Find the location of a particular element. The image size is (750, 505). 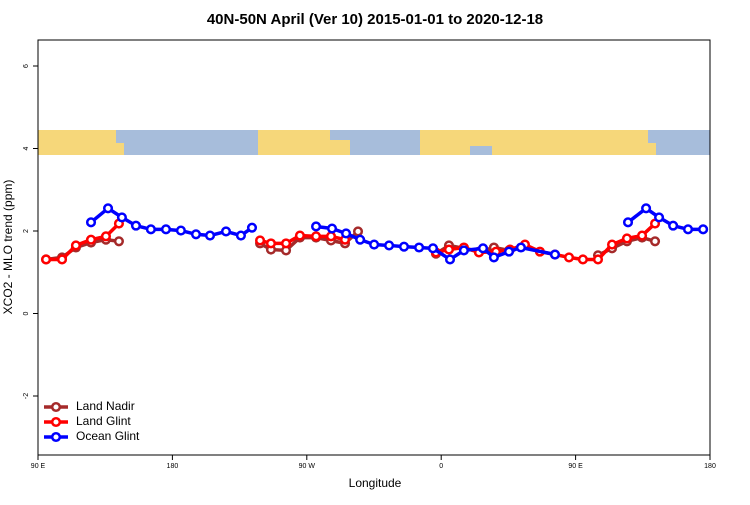

legend-item: Ocean Glint is located at coordinates (92, 436).